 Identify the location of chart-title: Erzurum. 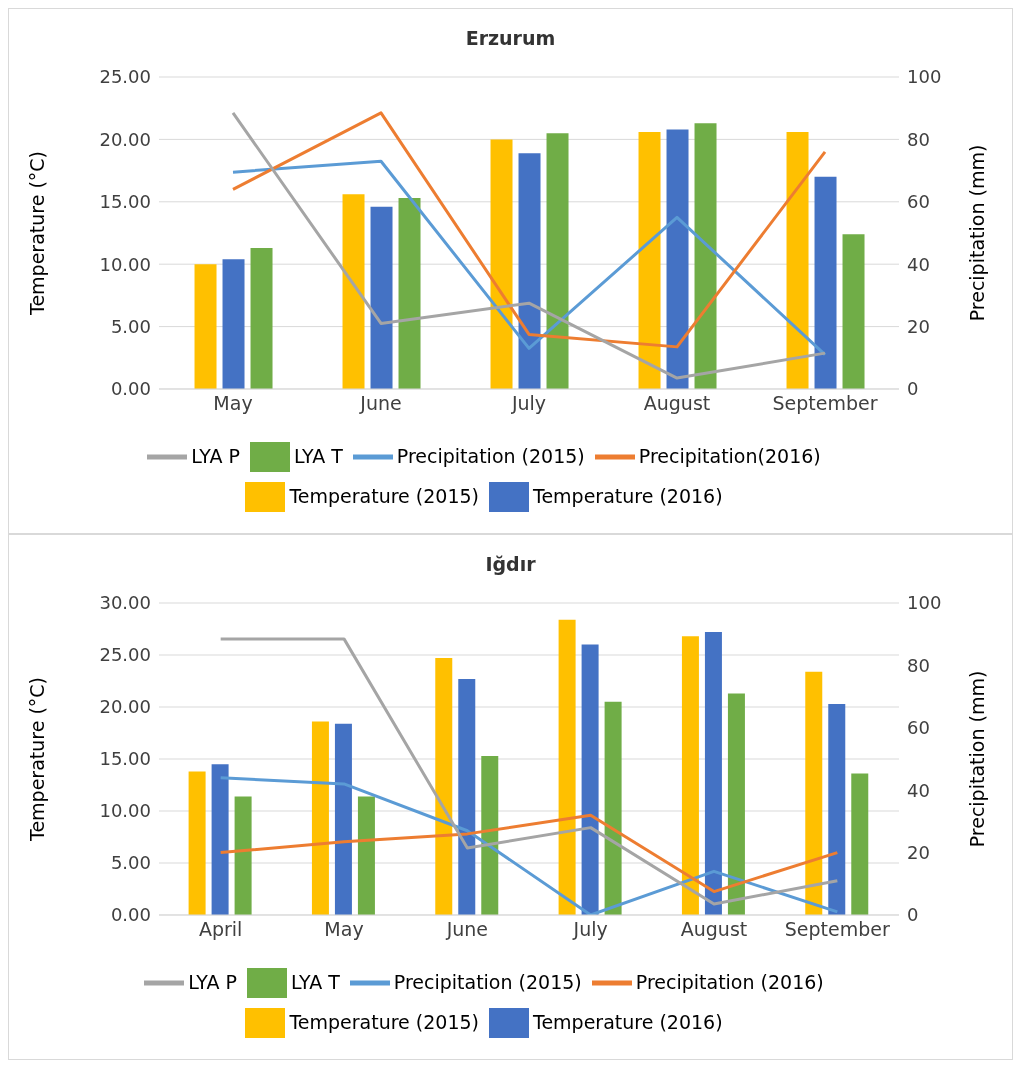
(510, 38).